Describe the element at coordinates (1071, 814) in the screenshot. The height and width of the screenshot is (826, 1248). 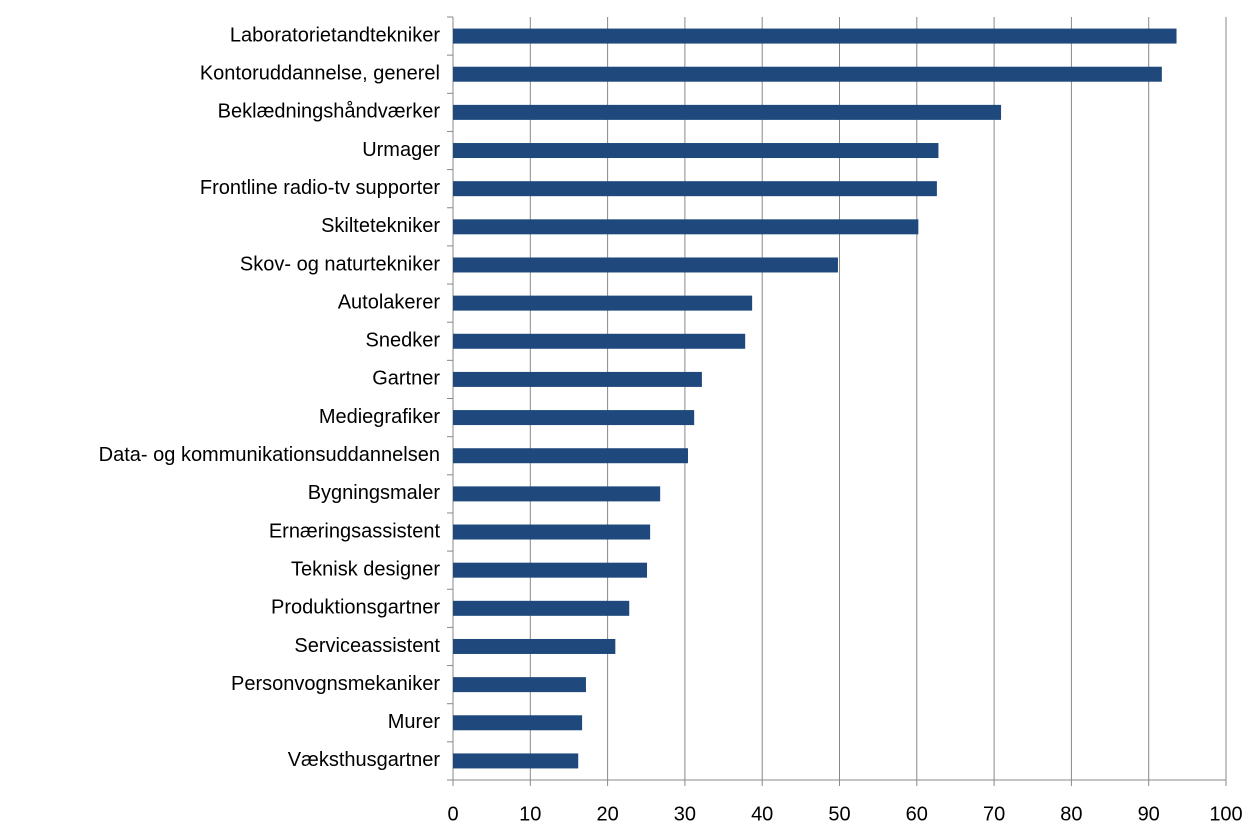
I see `x-tick-label: 80` at that location.